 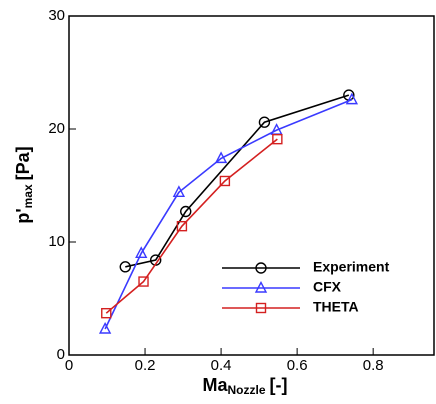 What do you see at coordinates (215, 385) in the screenshot?
I see `x-label-main: Ma` at bounding box center [215, 385].